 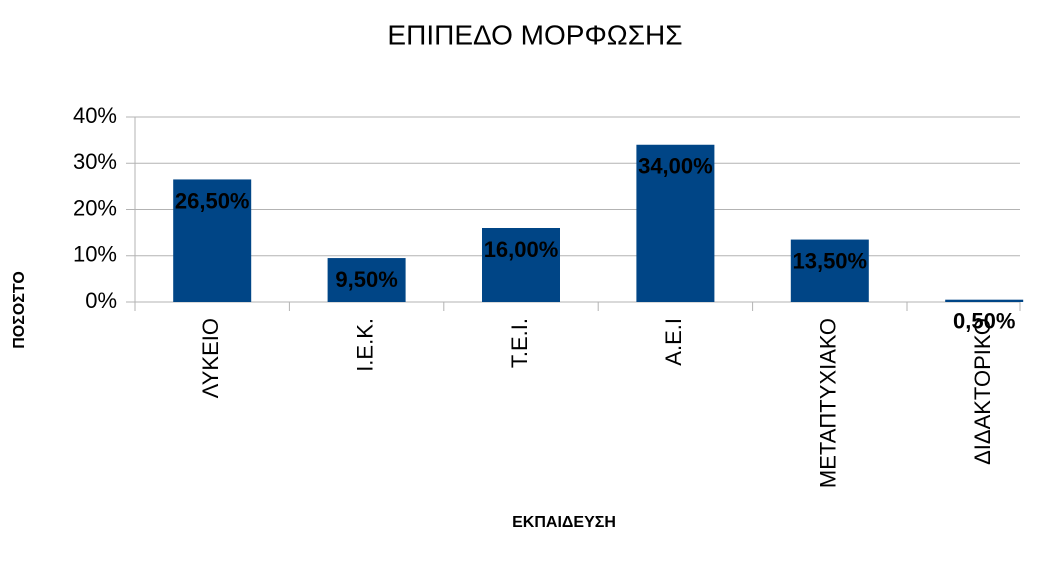 What do you see at coordinates (521, 249) in the screenshot?
I see `value-label: 16,00%` at bounding box center [521, 249].